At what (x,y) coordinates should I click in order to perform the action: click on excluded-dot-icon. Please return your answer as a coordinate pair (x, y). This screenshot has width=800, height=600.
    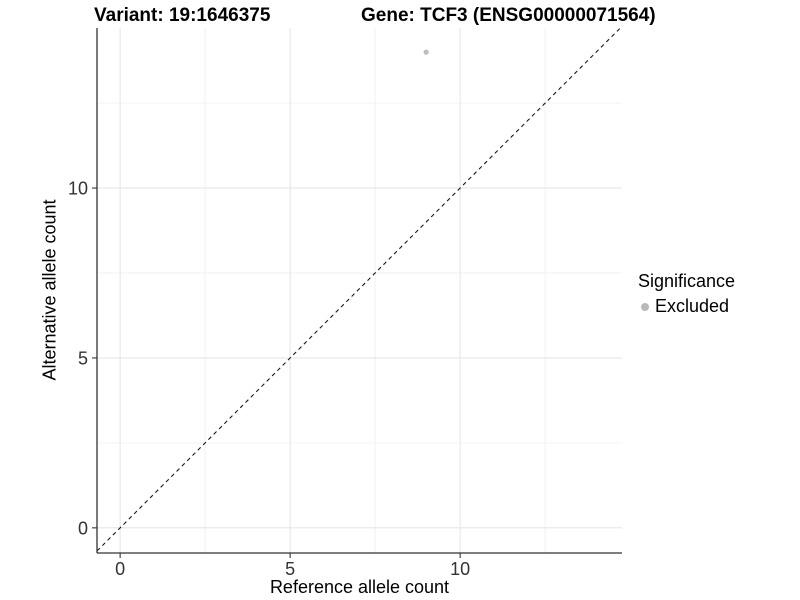
    Looking at the image, I should click on (645, 306).